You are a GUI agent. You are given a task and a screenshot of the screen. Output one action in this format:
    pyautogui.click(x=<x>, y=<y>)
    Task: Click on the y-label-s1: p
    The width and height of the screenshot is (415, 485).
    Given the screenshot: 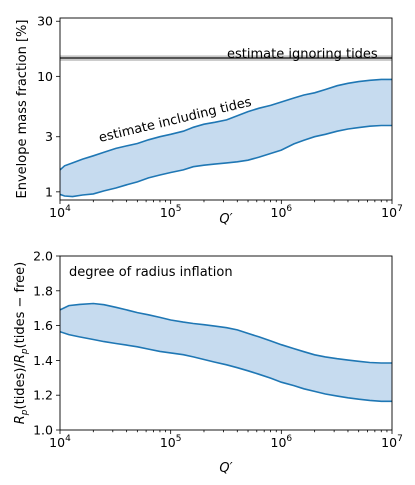 What is the action you would take?
    pyautogui.click(x=25, y=412)
    